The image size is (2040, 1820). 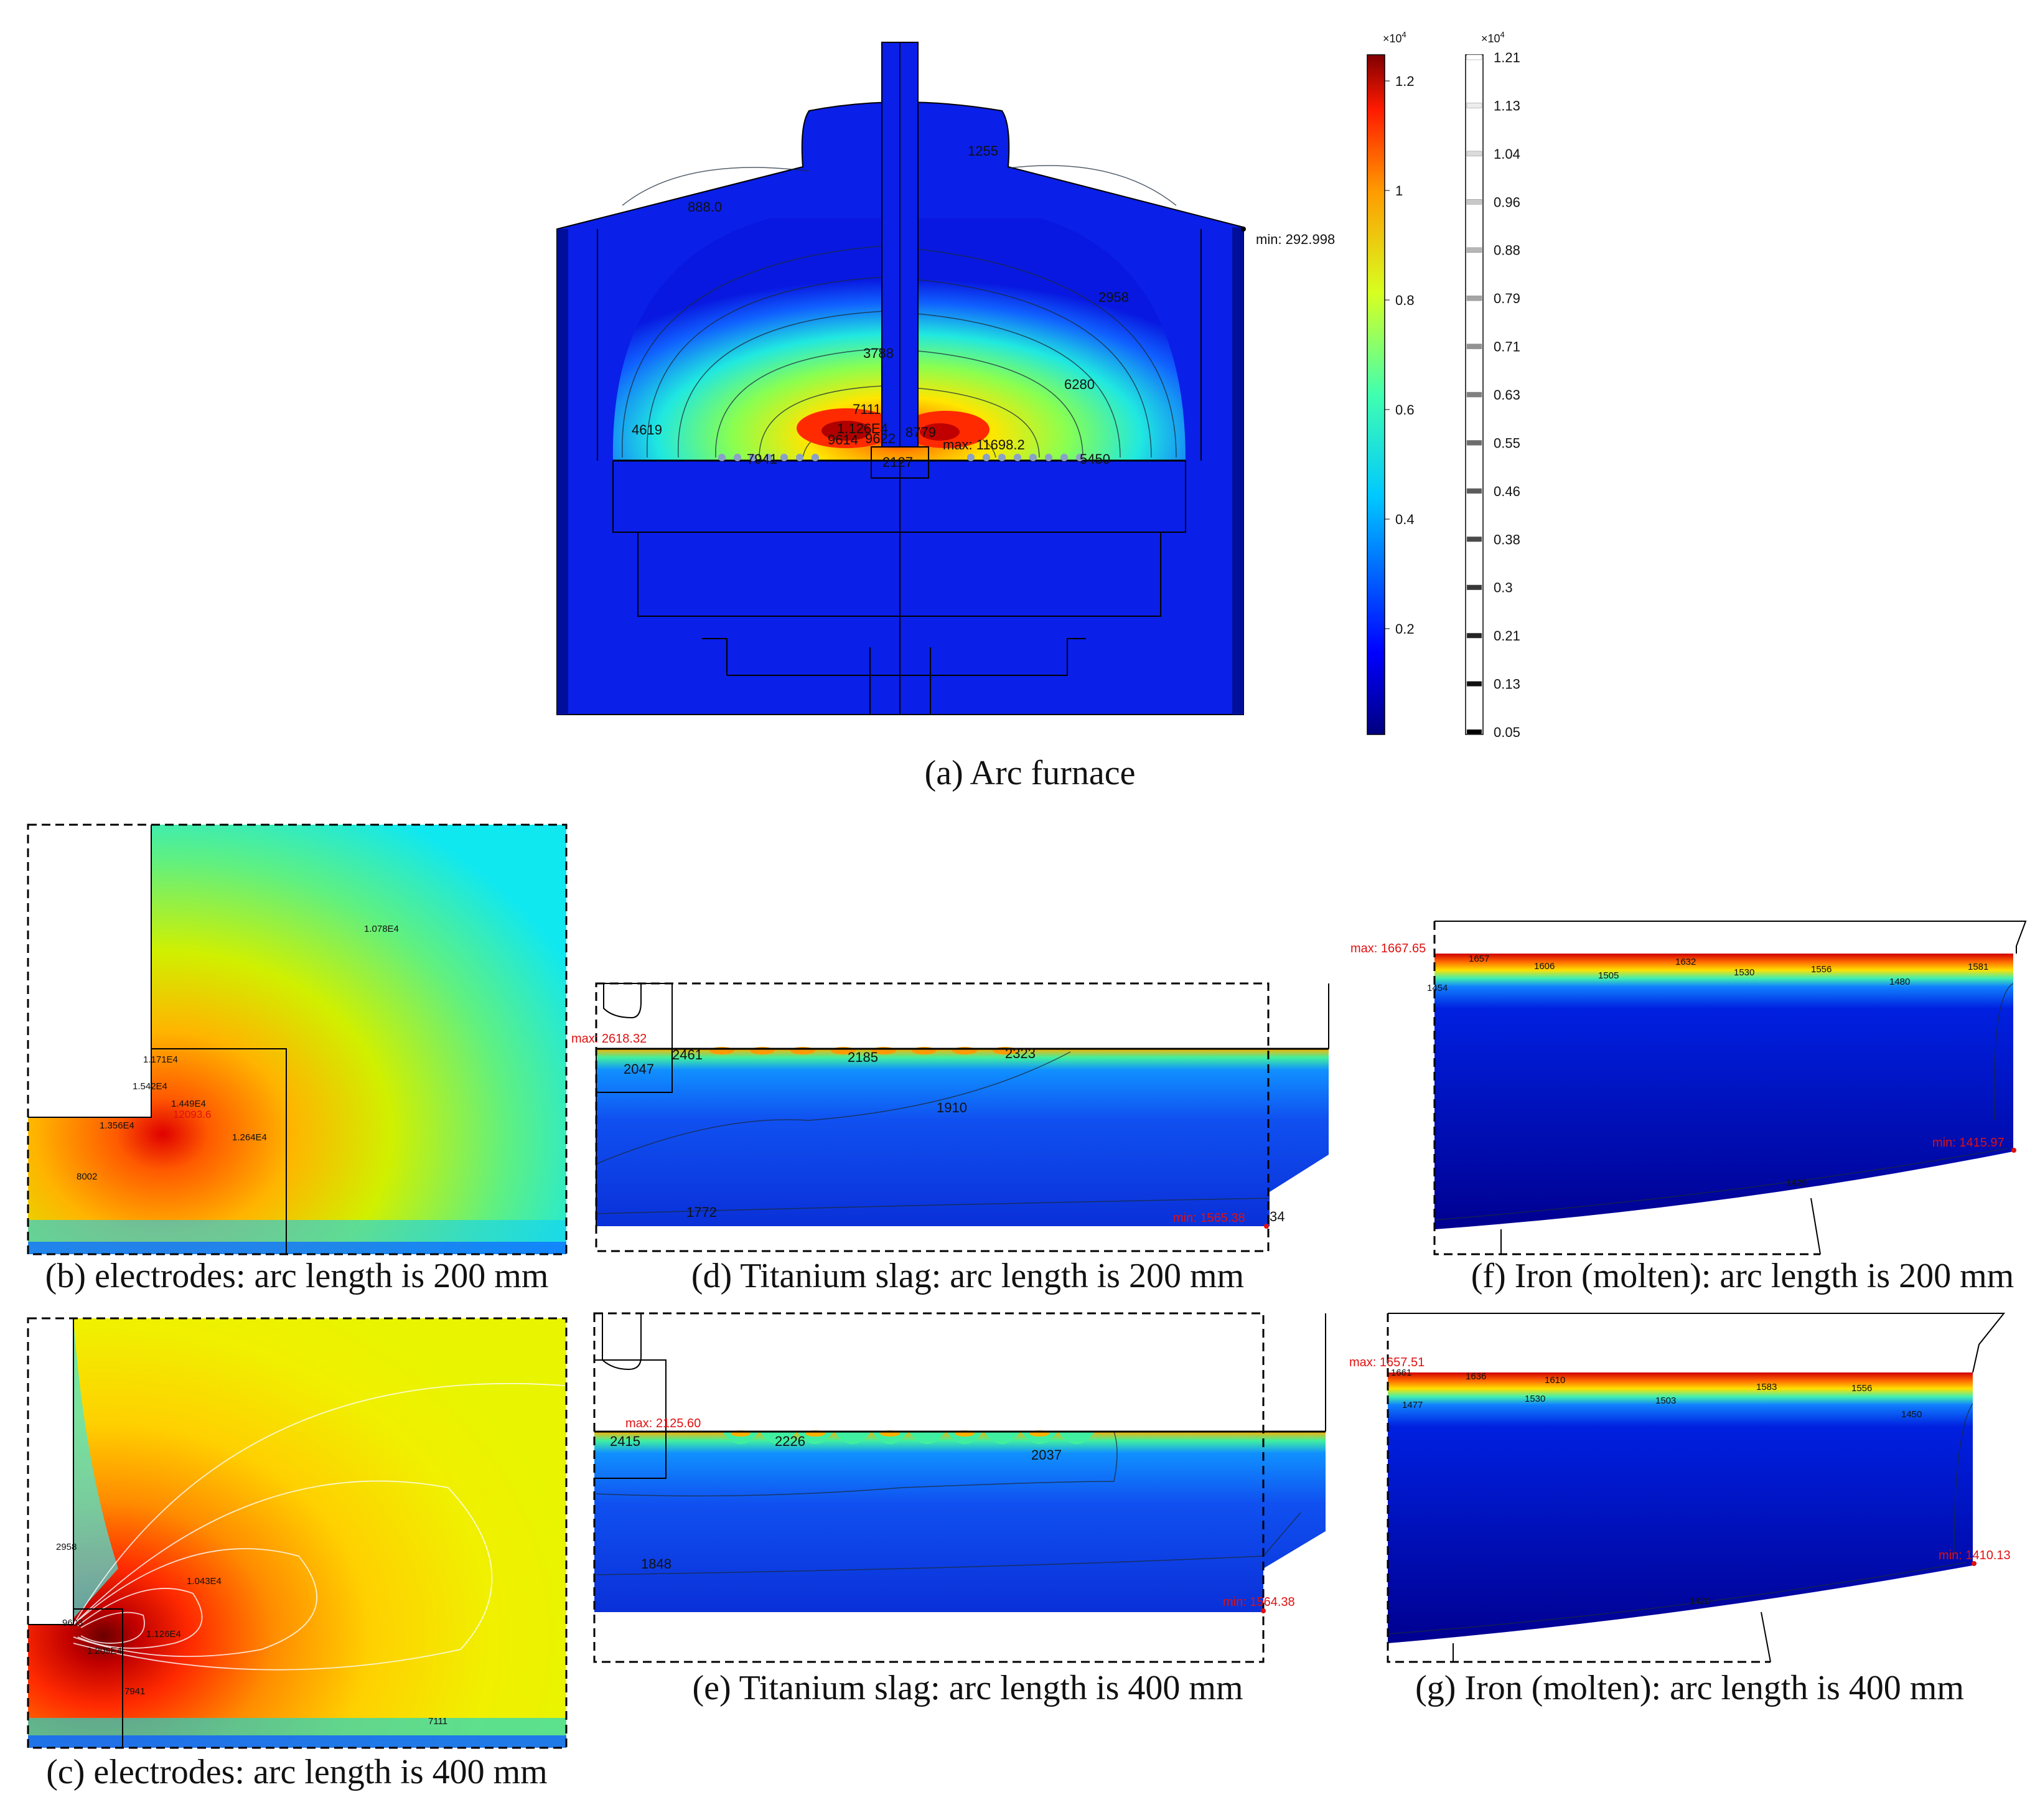 What do you see at coordinates (656, 1564) in the screenshot?
I see `contour-label-e-3: 1848` at bounding box center [656, 1564].